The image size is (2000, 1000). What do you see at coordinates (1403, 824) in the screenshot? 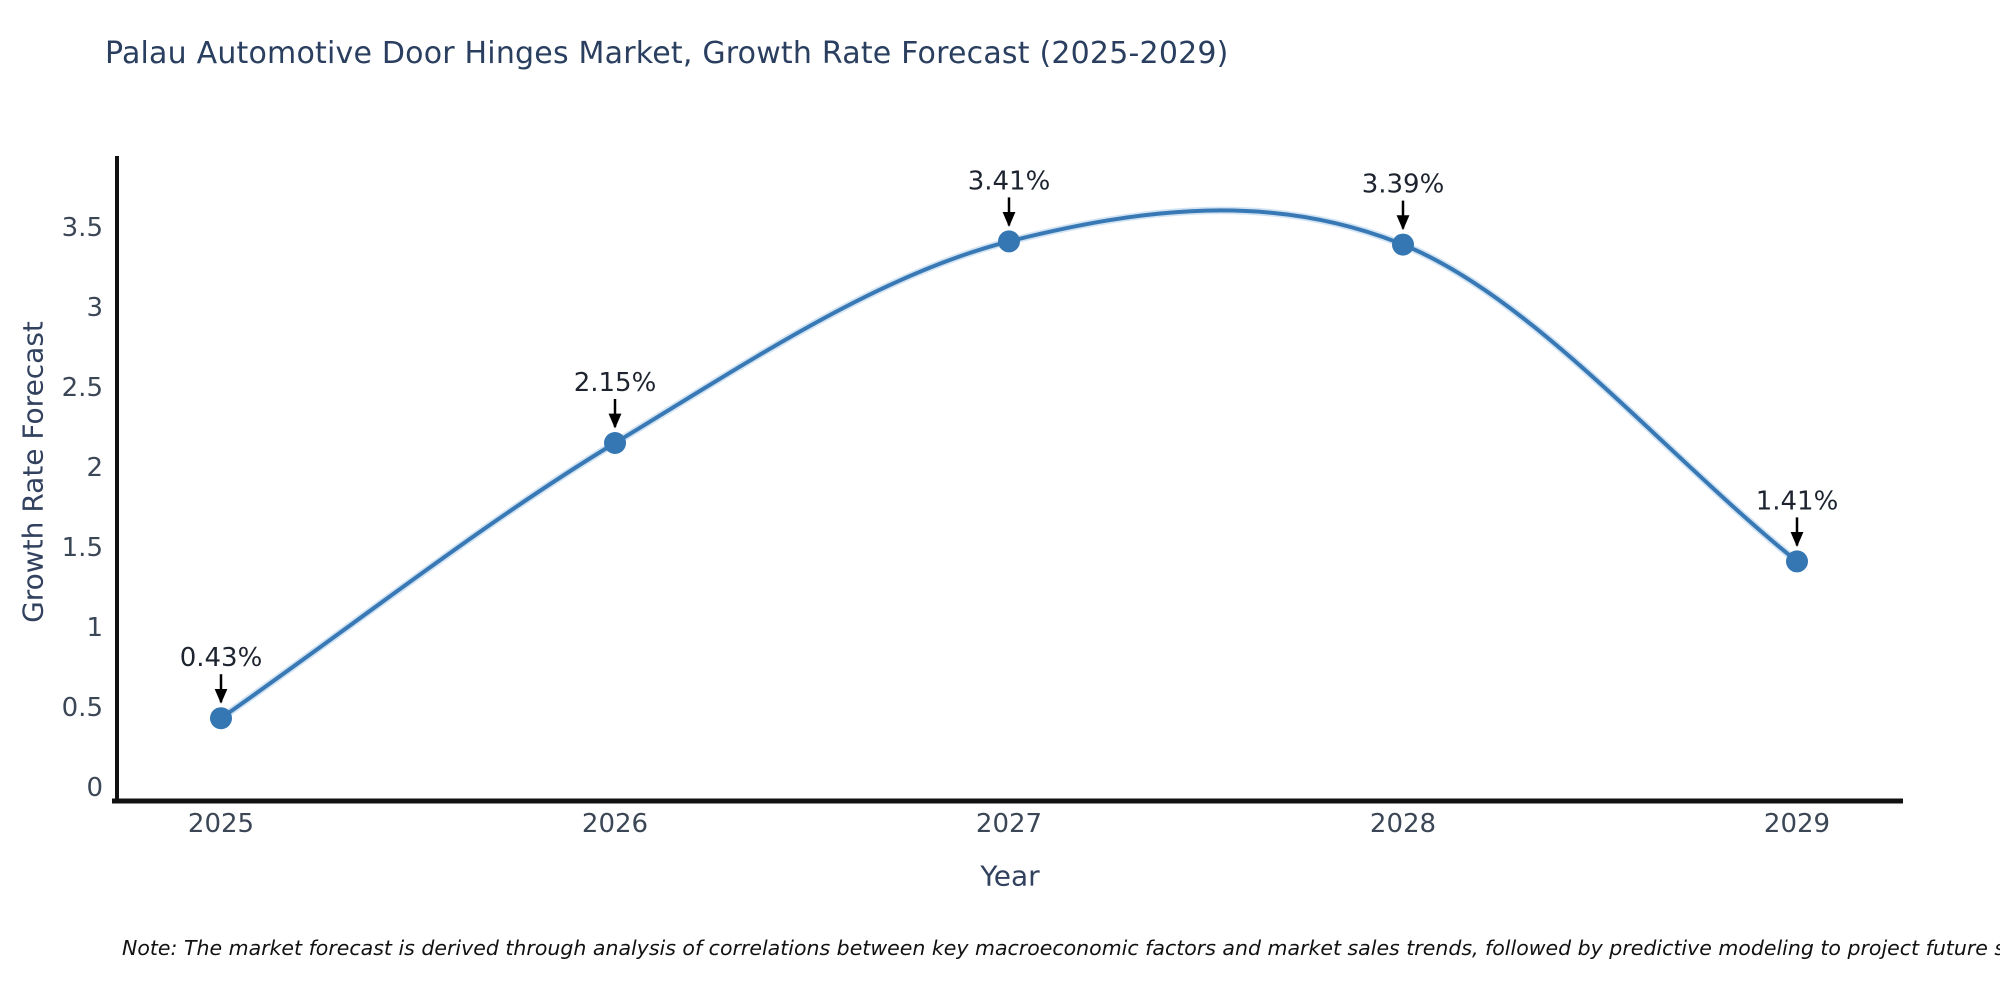
I see `x-tick-label: 2028` at bounding box center [1403, 824].